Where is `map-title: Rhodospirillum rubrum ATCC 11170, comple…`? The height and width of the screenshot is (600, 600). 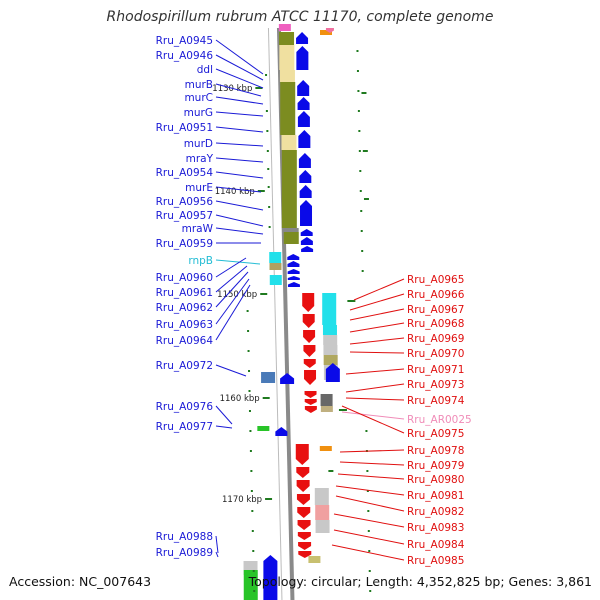
map-title: Rhodospirillum rubrum ATCC 11170, comple… is located at coordinates (300, 17).